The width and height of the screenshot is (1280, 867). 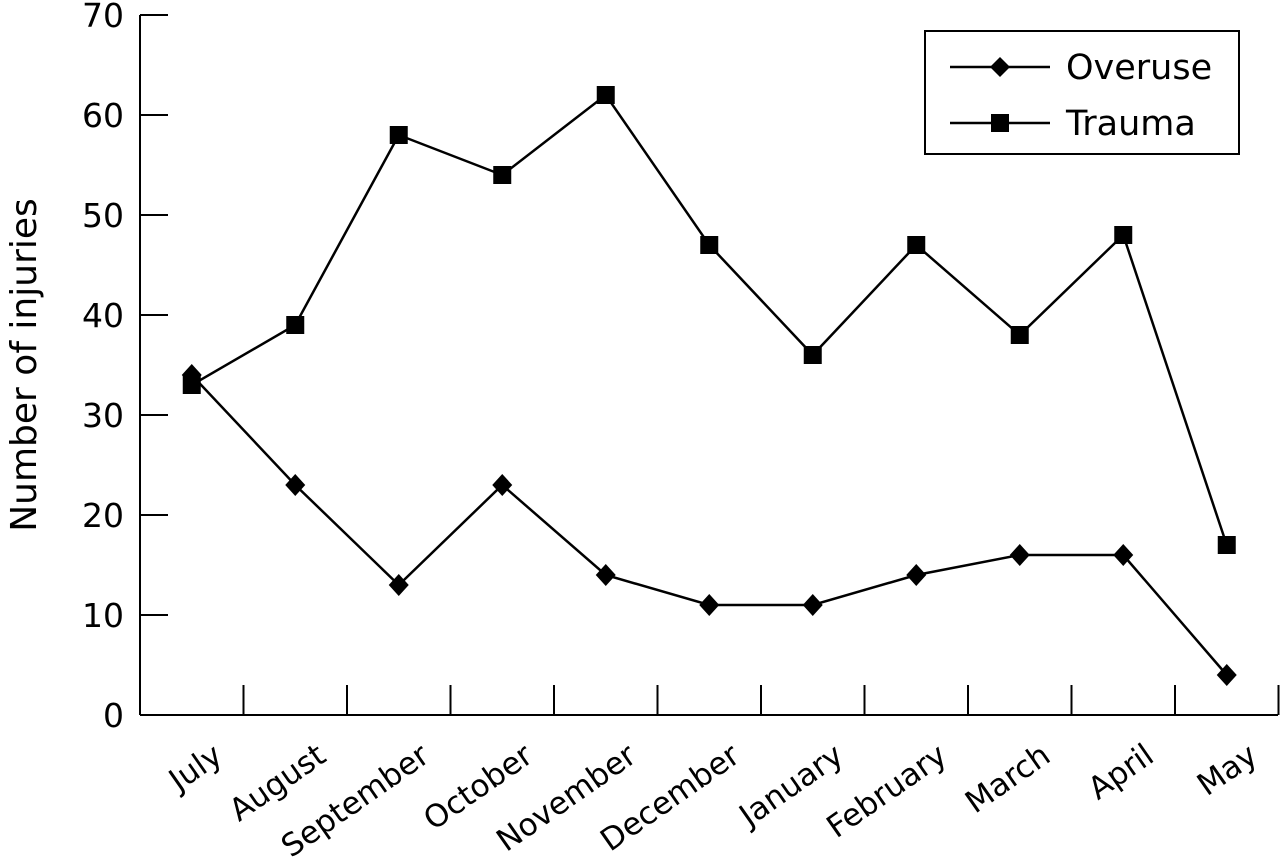 What do you see at coordinates (103, 215) in the screenshot?
I see `y-tick-label: 50` at bounding box center [103, 215].